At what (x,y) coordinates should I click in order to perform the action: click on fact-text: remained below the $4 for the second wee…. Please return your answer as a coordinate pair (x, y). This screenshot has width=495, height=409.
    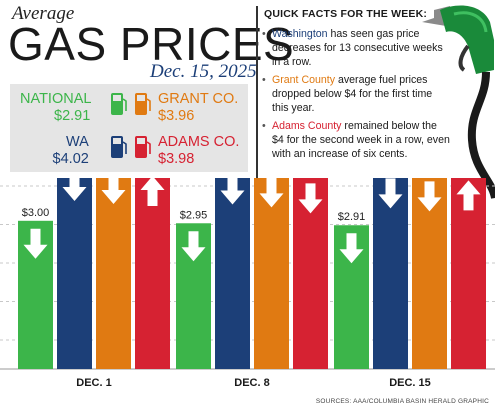
    Looking at the image, I should click on (361, 140).